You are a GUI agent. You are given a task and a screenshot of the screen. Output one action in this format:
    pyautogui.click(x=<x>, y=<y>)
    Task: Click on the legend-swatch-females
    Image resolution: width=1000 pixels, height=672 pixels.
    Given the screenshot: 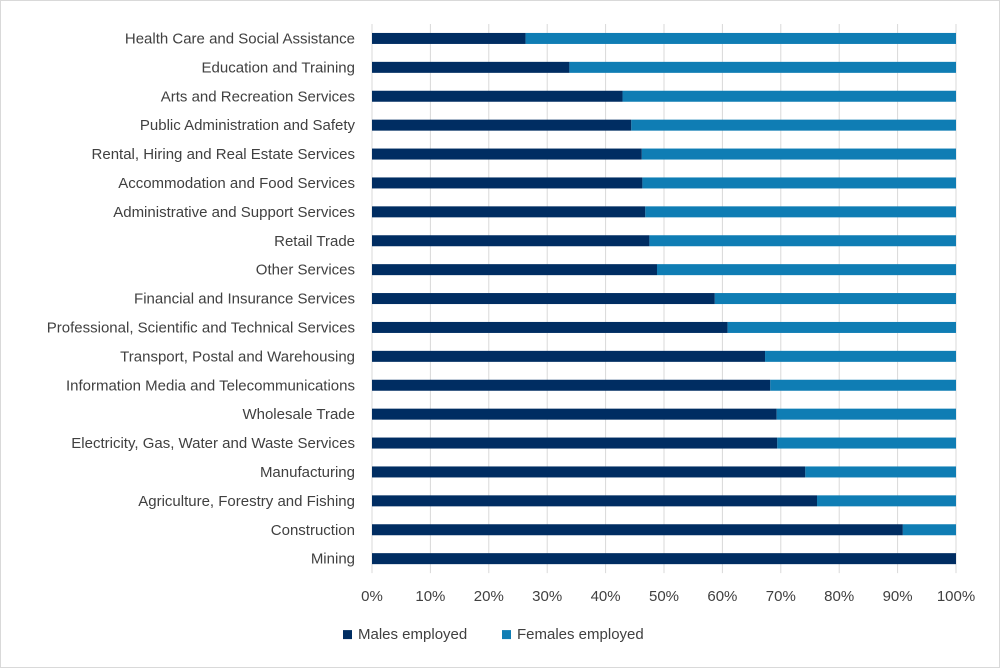 What is the action you would take?
    pyautogui.click(x=506, y=635)
    